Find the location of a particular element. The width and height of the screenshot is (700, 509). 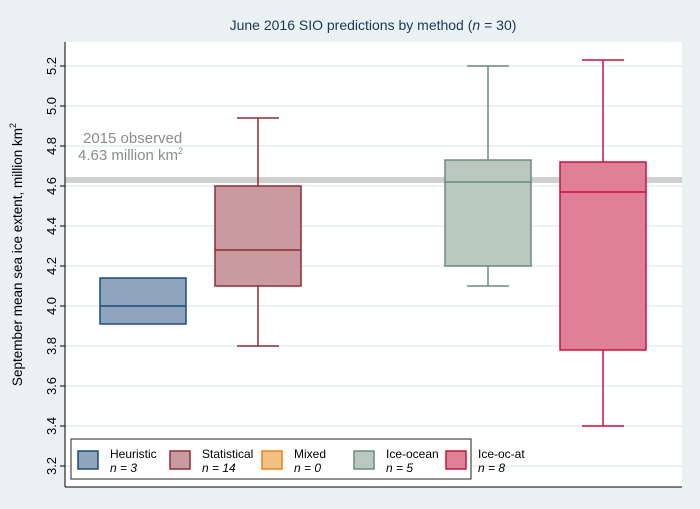

observed-label-text: 4.63 million km is located at coordinates (128, 155).